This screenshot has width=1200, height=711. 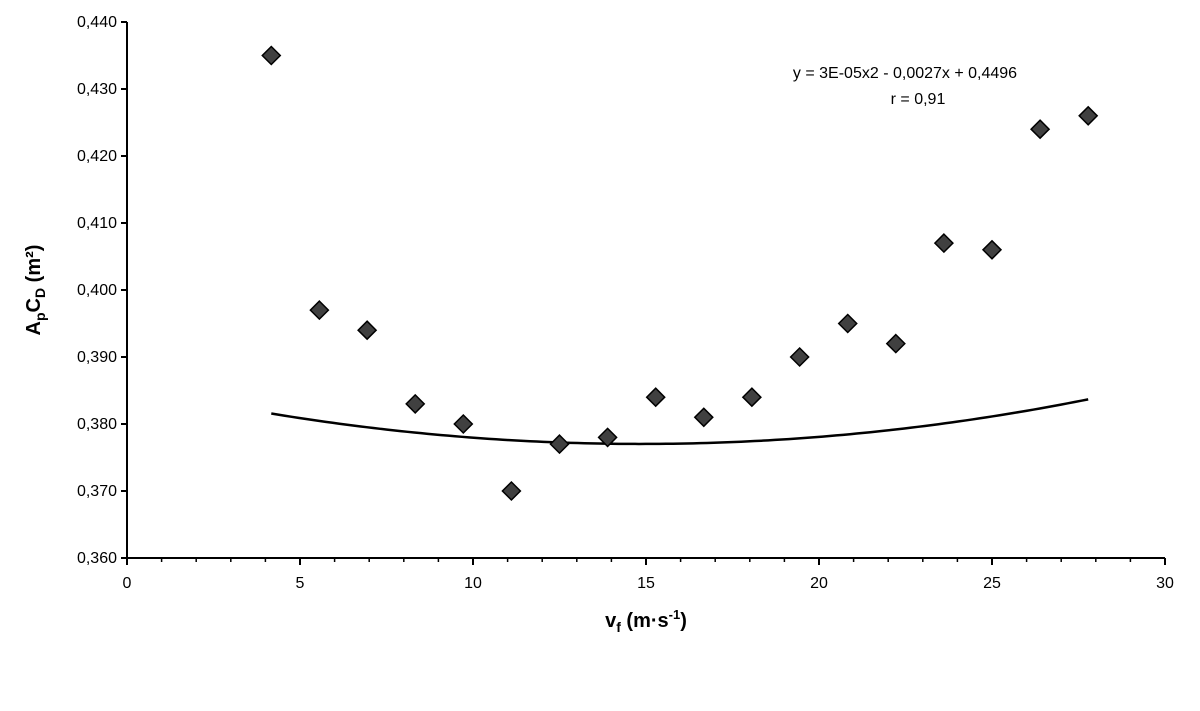 I want to click on correlation-coefficient: r = 0,91, so click(x=918, y=99).